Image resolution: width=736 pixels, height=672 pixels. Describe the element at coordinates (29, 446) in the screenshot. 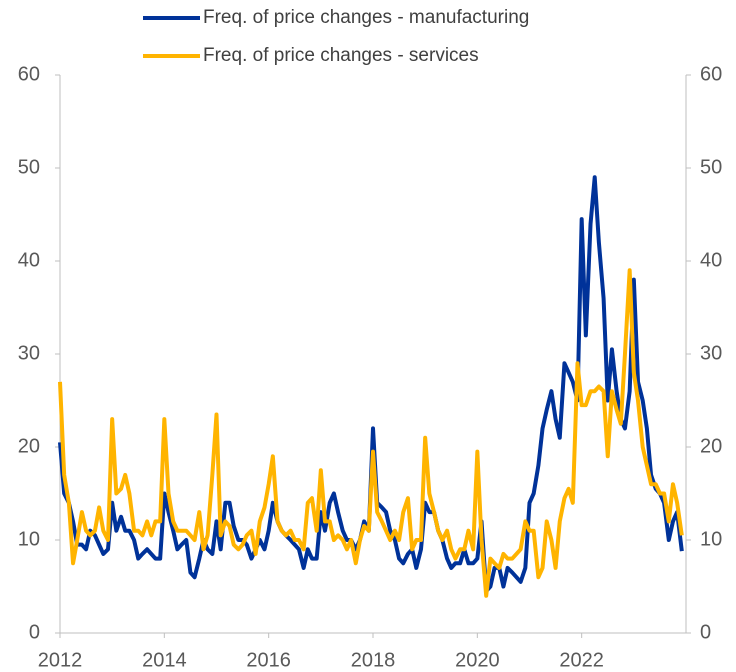

I see `y-tick-label: 20` at that location.